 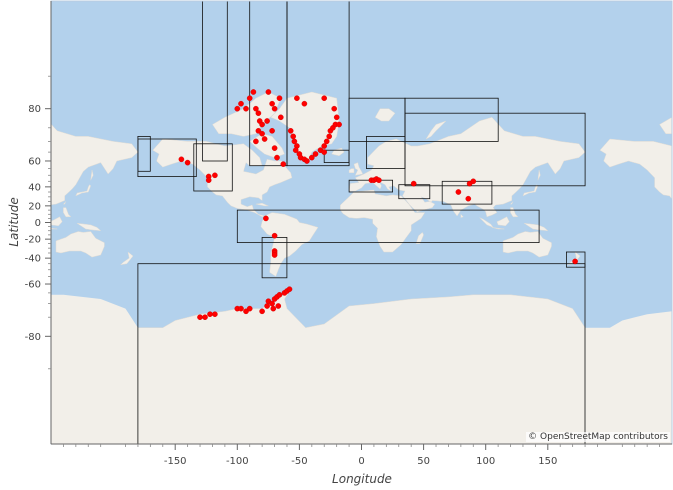 What do you see at coordinates (383, 221) in the screenshot?
I see `landmass-africa` at bounding box center [383, 221].